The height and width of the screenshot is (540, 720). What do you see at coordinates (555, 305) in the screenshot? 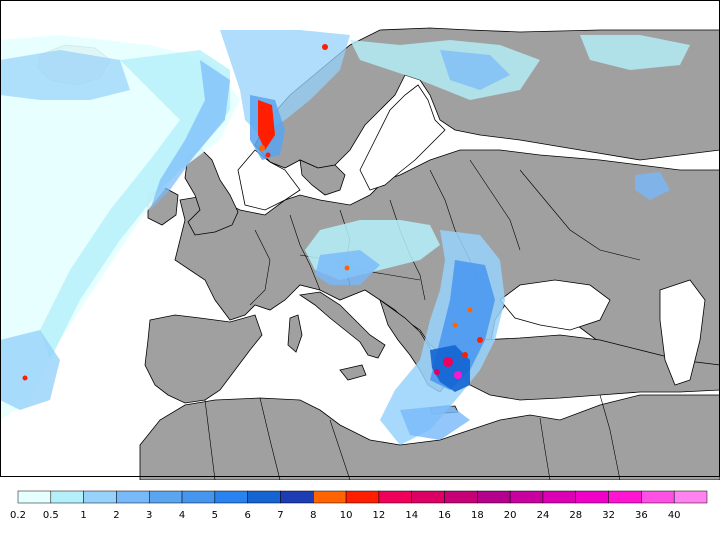
I see `sea-black` at bounding box center [555, 305].